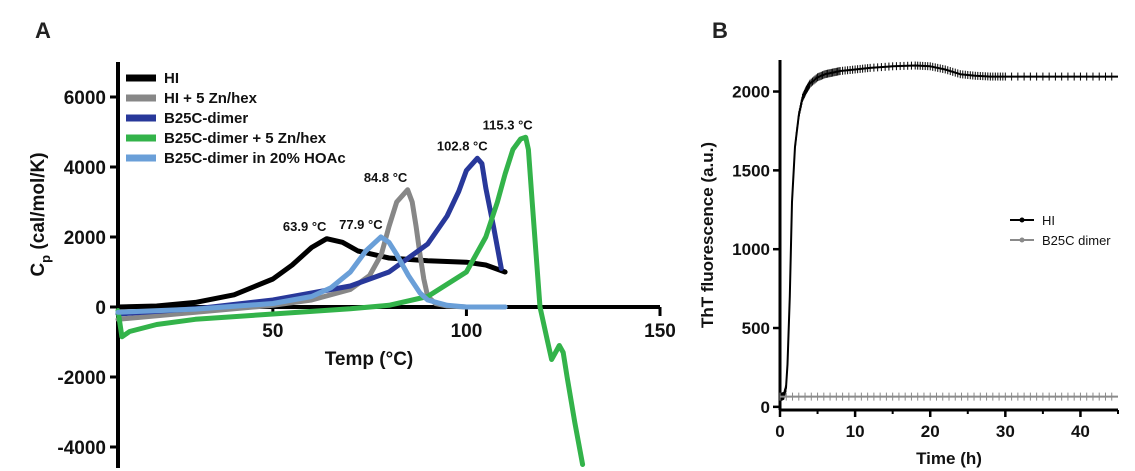  What do you see at coordinates (305, 226) in the screenshot?
I see `panel-a-peak-label: 63.9 °C` at bounding box center [305, 226].